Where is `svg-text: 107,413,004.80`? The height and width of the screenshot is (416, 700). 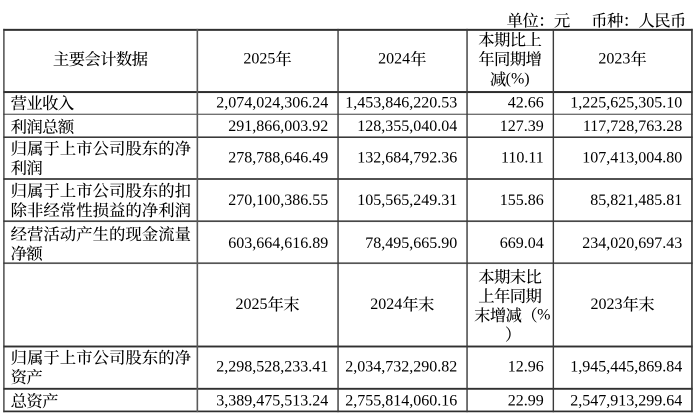
svg-text: 107,413,004.80 is located at coordinates (632, 158).